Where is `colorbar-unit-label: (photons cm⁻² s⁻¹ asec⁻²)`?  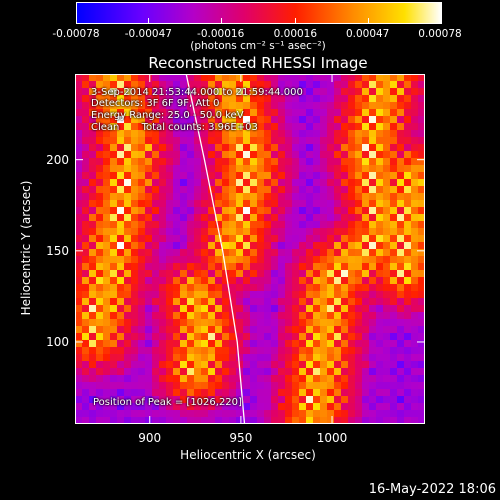
colorbar-unit-label: (photons cm⁻² s⁻¹ asec⁻²) is located at coordinates (258, 46).